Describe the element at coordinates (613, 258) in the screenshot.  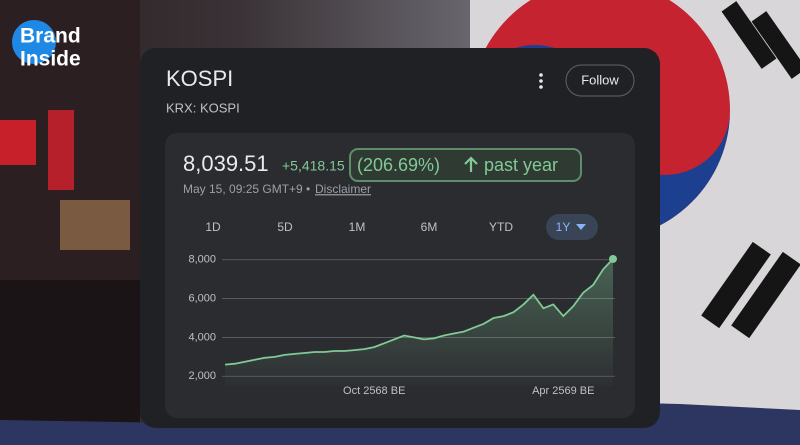
I see `end-point` at that location.